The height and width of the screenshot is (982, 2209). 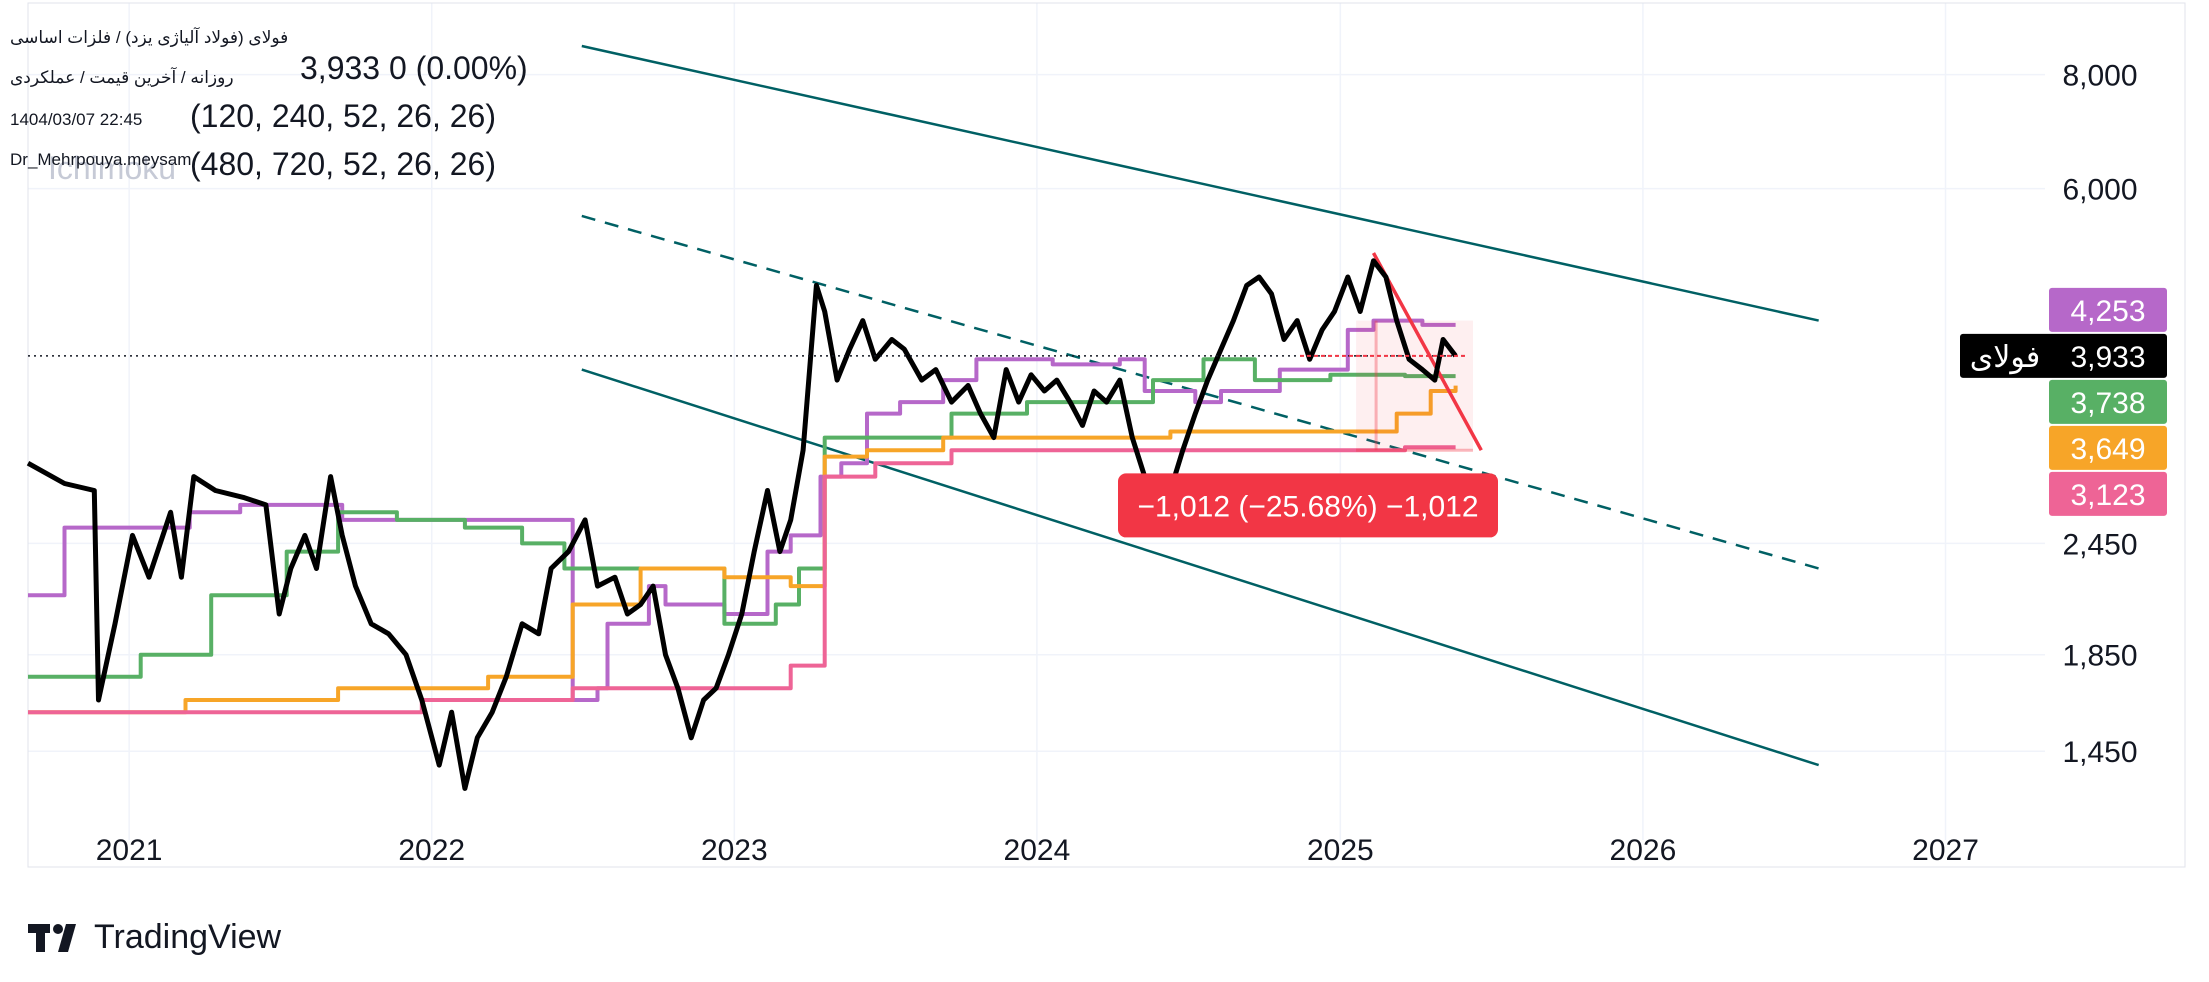 I want to click on y-tick-label: 8,000, so click(x=2099, y=76).